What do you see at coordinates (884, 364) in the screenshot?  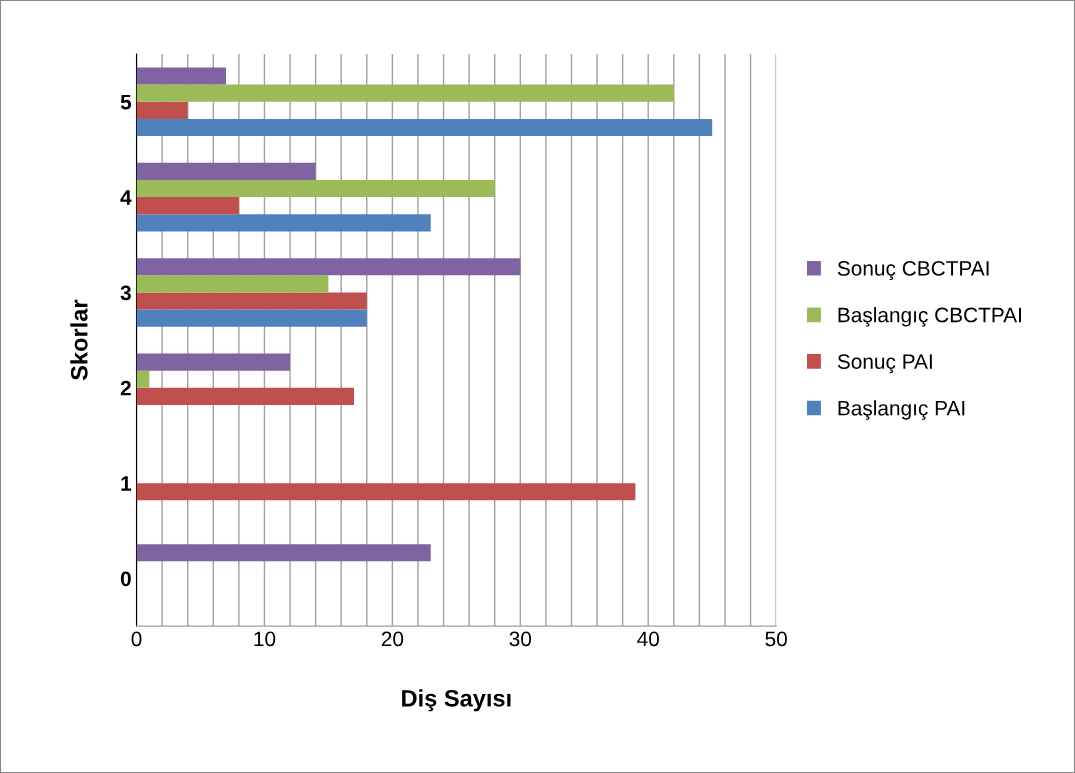 I see `legend-label: Sonuç PAI` at bounding box center [884, 364].